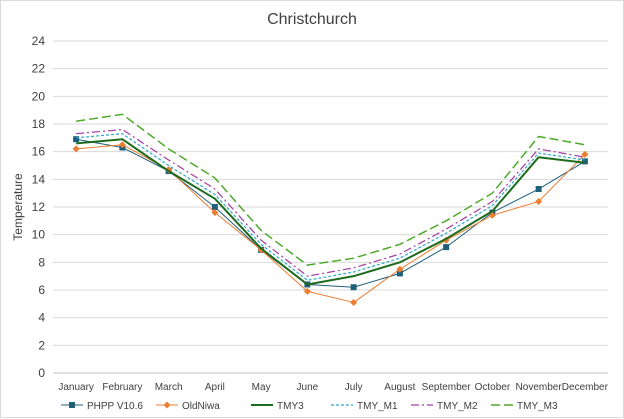 The image size is (624, 419). Describe the element at coordinates (457, 406) in the screenshot. I see `legend-label: TMY_M2` at that location.